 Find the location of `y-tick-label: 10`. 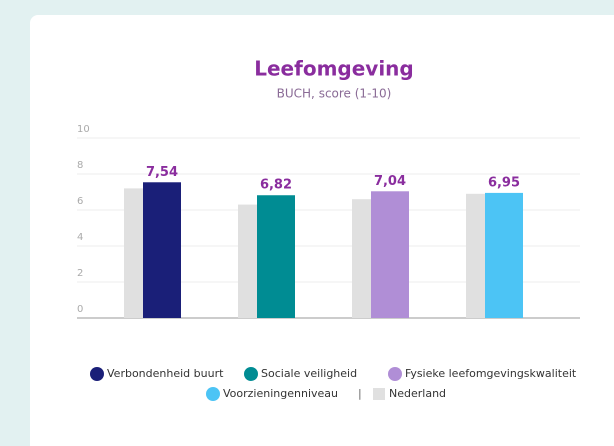

y-tick-label: 10 is located at coordinates (83, 129).